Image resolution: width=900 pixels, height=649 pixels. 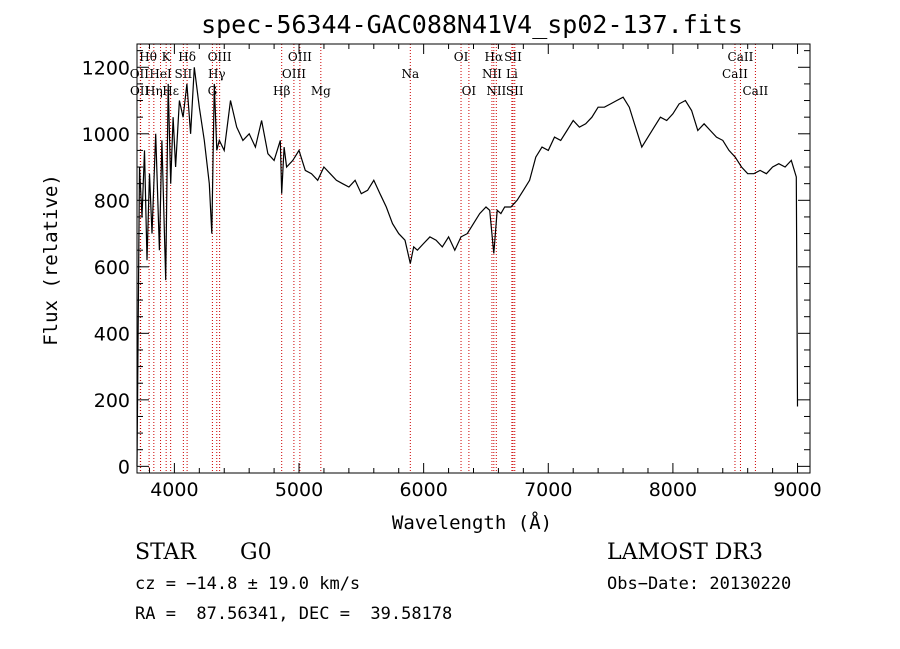 I want to click on y-tick-label: 200, so click(x=112, y=401).